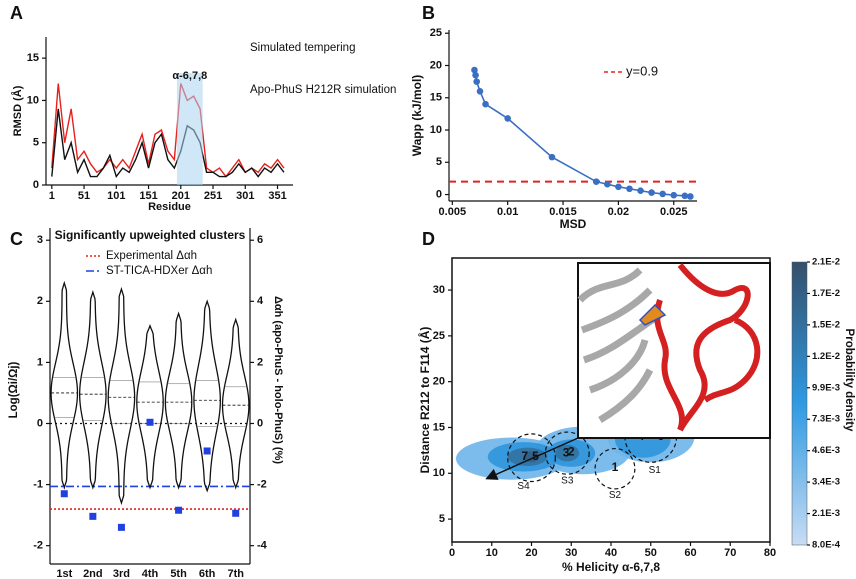 This screenshot has width=856, height=579. Describe the element at coordinates (428, 239) in the screenshot. I see `panel-label: D` at that location.